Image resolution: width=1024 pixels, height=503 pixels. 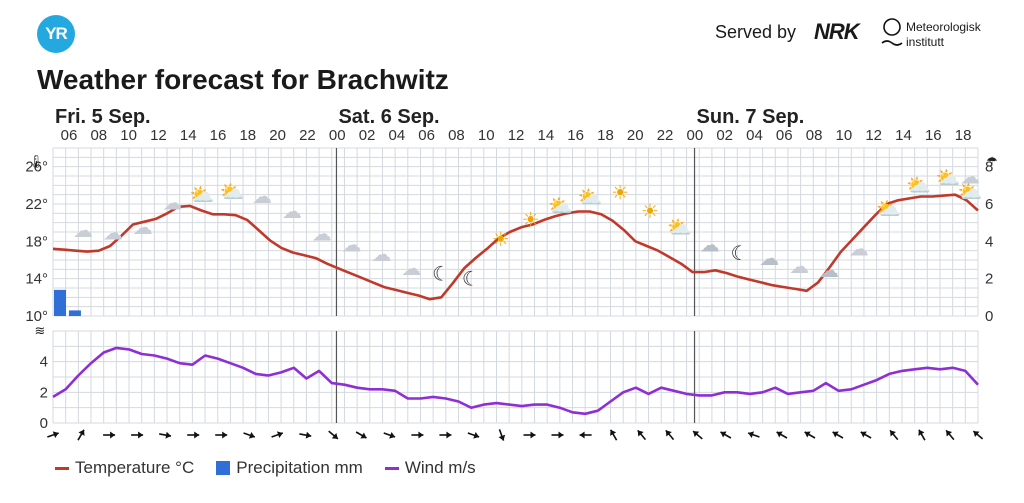 What do you see at coordinates (837, 31) in the screenshot?
I see `nrk-logo: NRK` at bounding box center [837, 31].